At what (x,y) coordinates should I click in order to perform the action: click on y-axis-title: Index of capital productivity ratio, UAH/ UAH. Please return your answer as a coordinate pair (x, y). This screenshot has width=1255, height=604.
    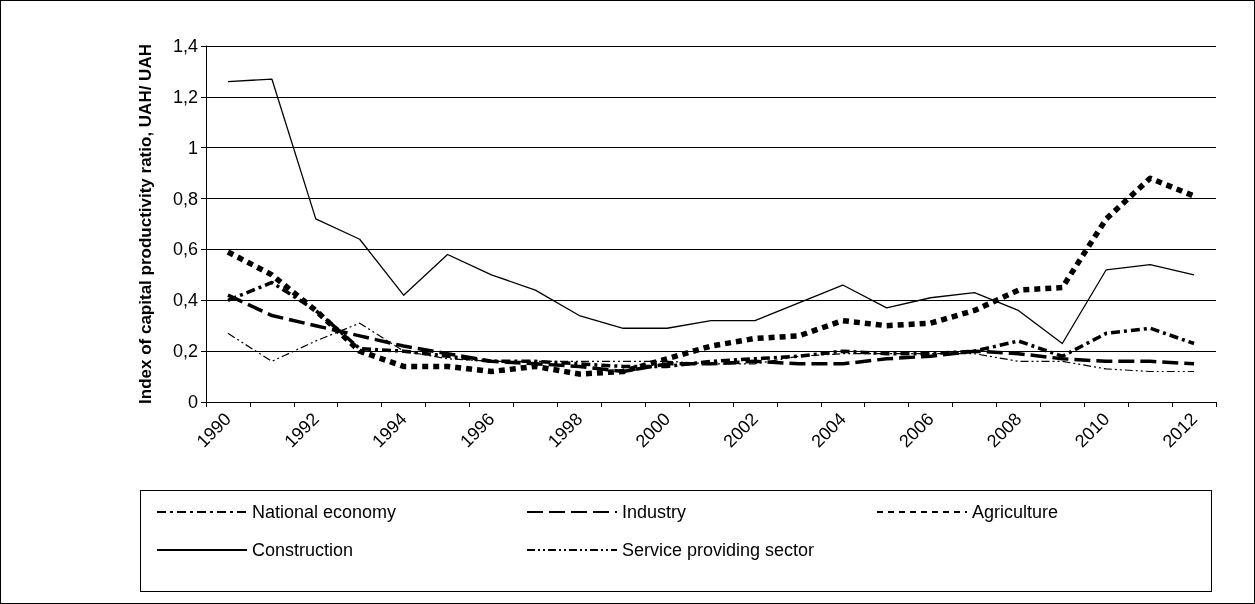
    Looking at the image, I should click on (145, 224).